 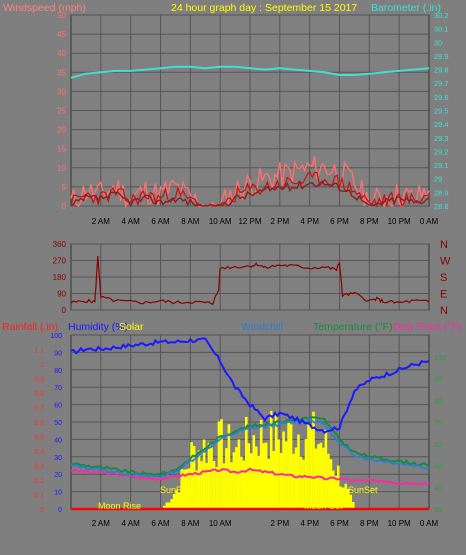 I want to click on barometer-tick-label: 29.3, so click(x=441, y=138).